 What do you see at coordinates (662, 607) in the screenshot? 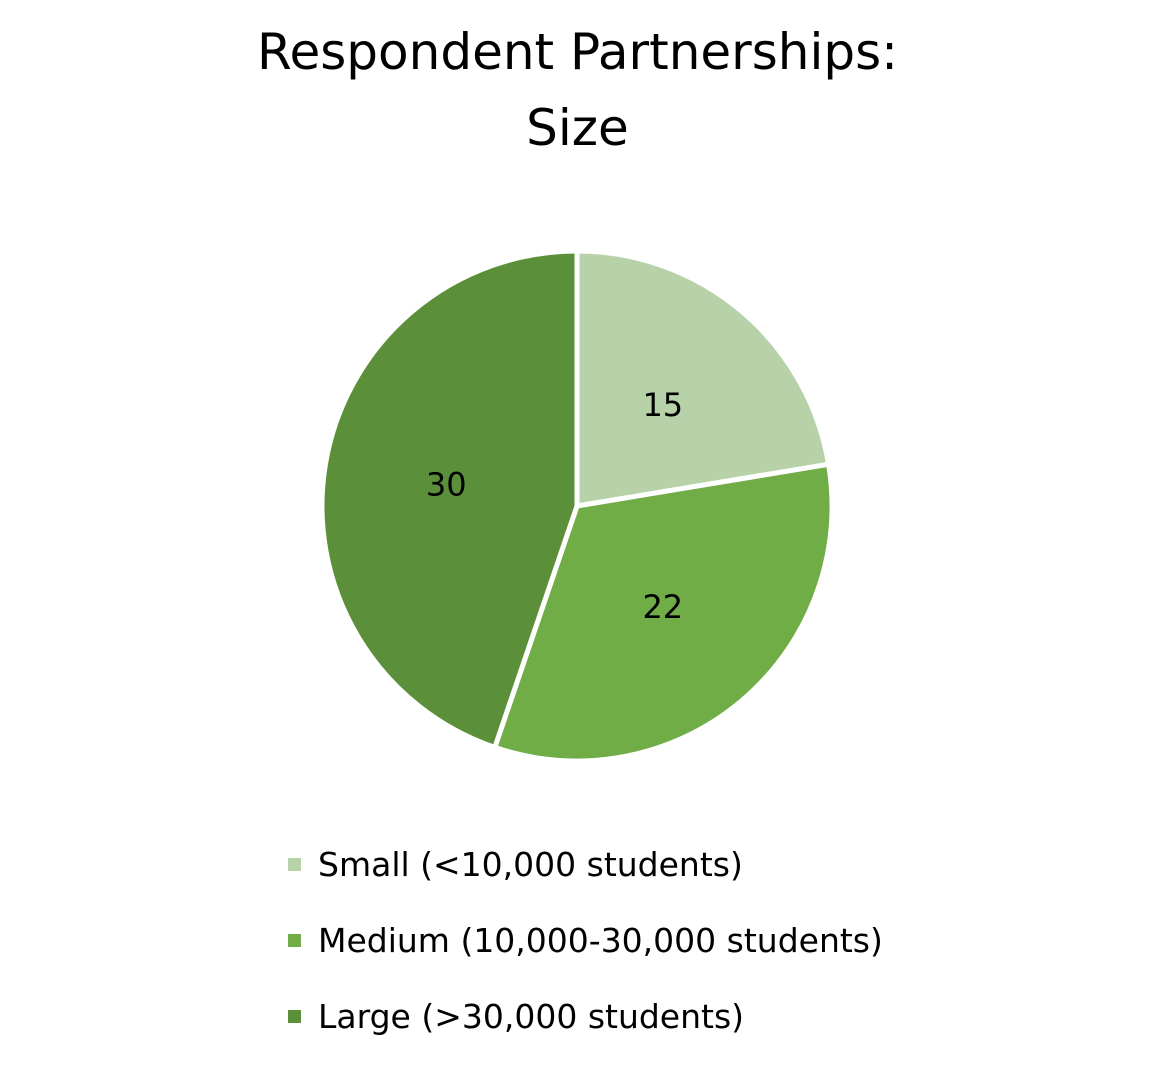
I see `data-label-medium: 22` at bounding box center [662, 607].